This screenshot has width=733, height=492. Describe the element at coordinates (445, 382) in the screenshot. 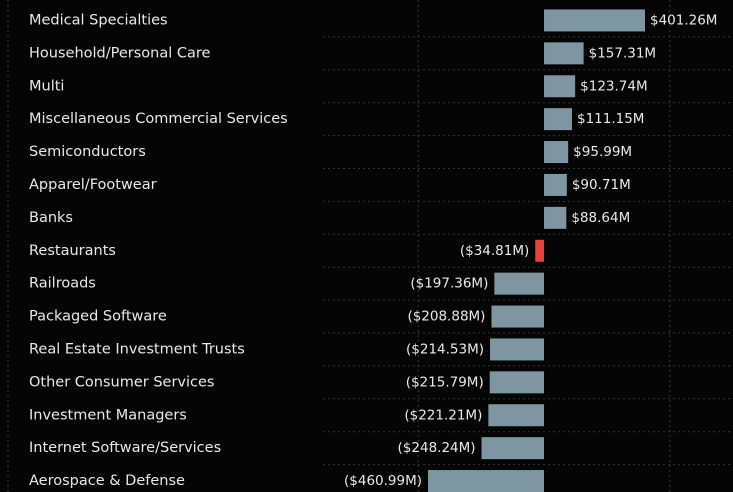

I see `value-label: ($215.79M)` at that location.